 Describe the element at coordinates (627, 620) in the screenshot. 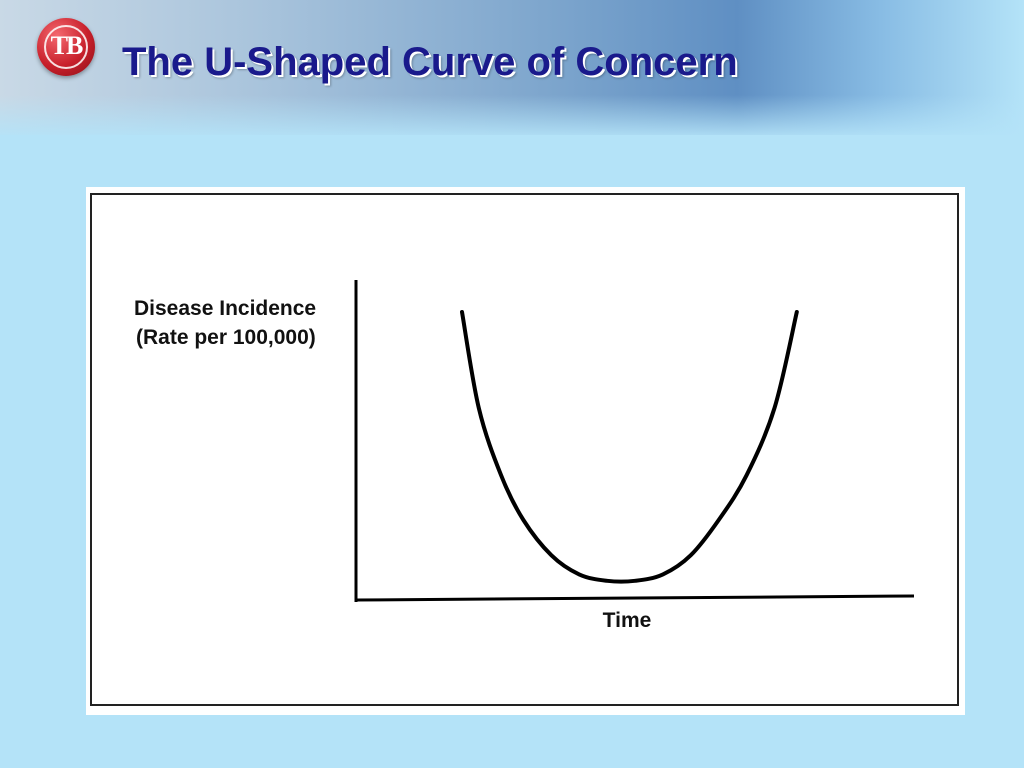

I see `x-axis-label: Time` at that location.